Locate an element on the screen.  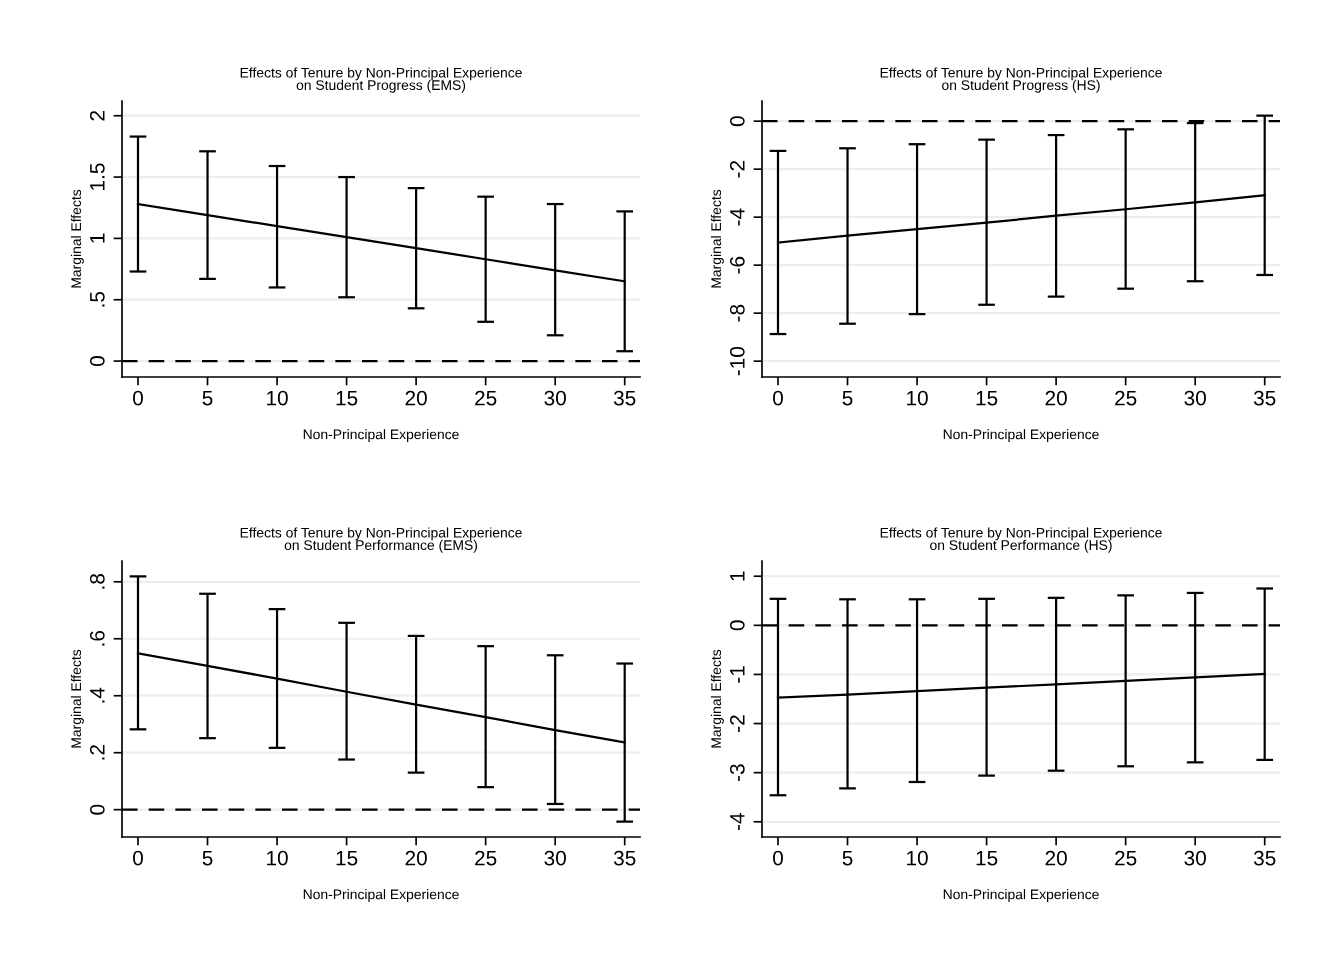
y-tick-label: 2 is located at coordinates (97, 115).